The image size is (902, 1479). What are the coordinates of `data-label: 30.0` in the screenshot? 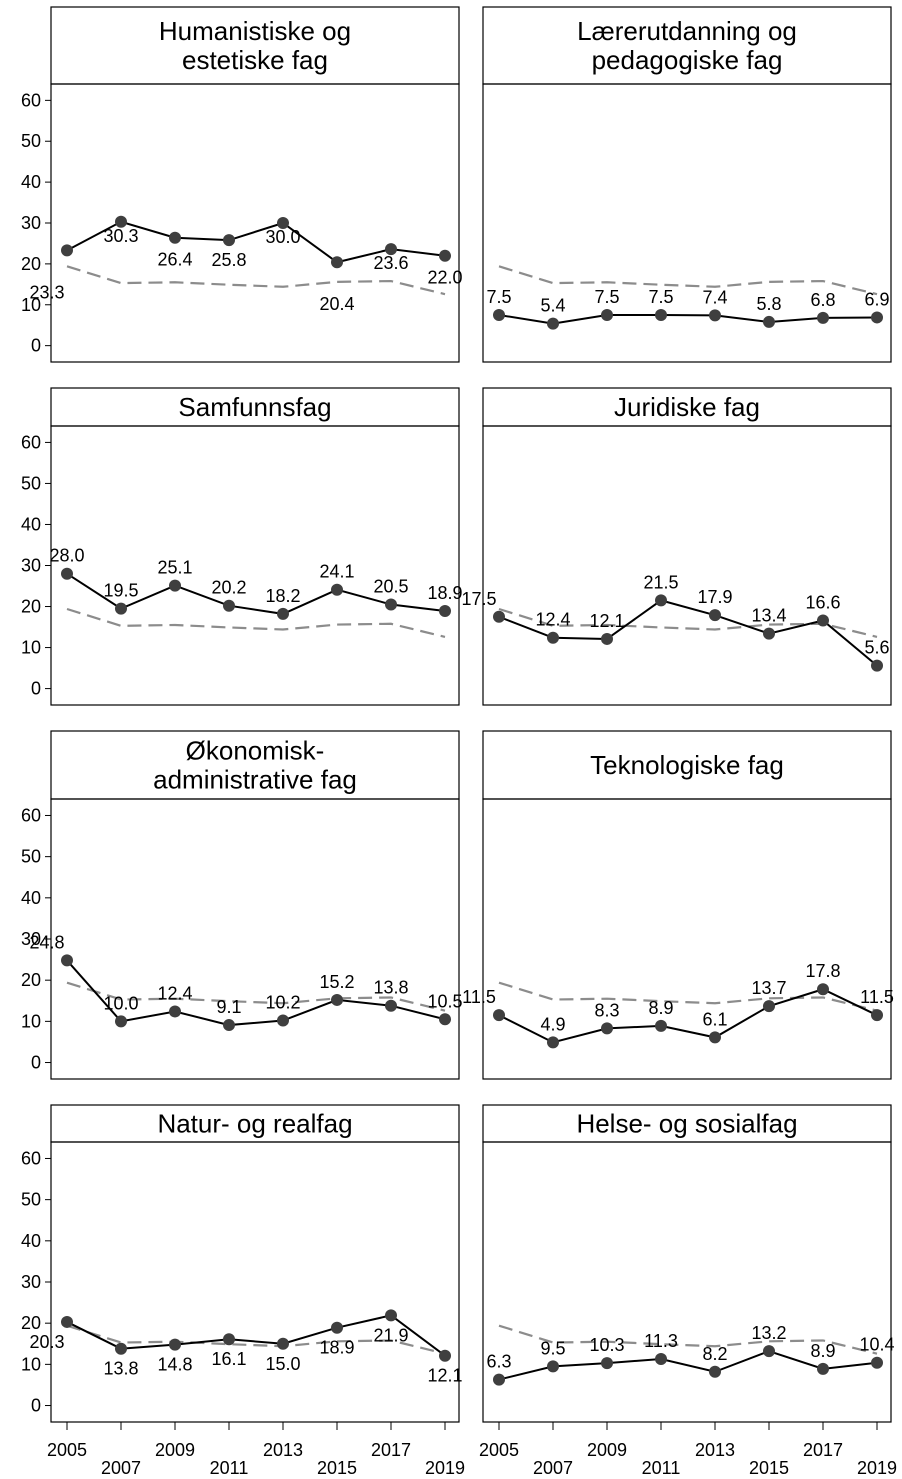 It's located at (282, 237).